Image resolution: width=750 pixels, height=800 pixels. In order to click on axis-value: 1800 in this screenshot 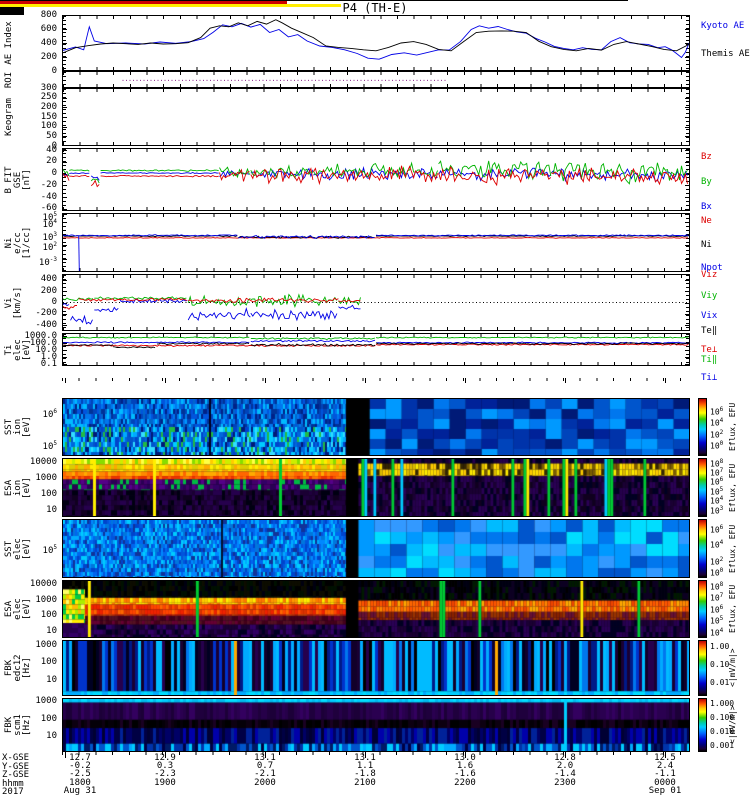, I will do `click(80, 782)`.